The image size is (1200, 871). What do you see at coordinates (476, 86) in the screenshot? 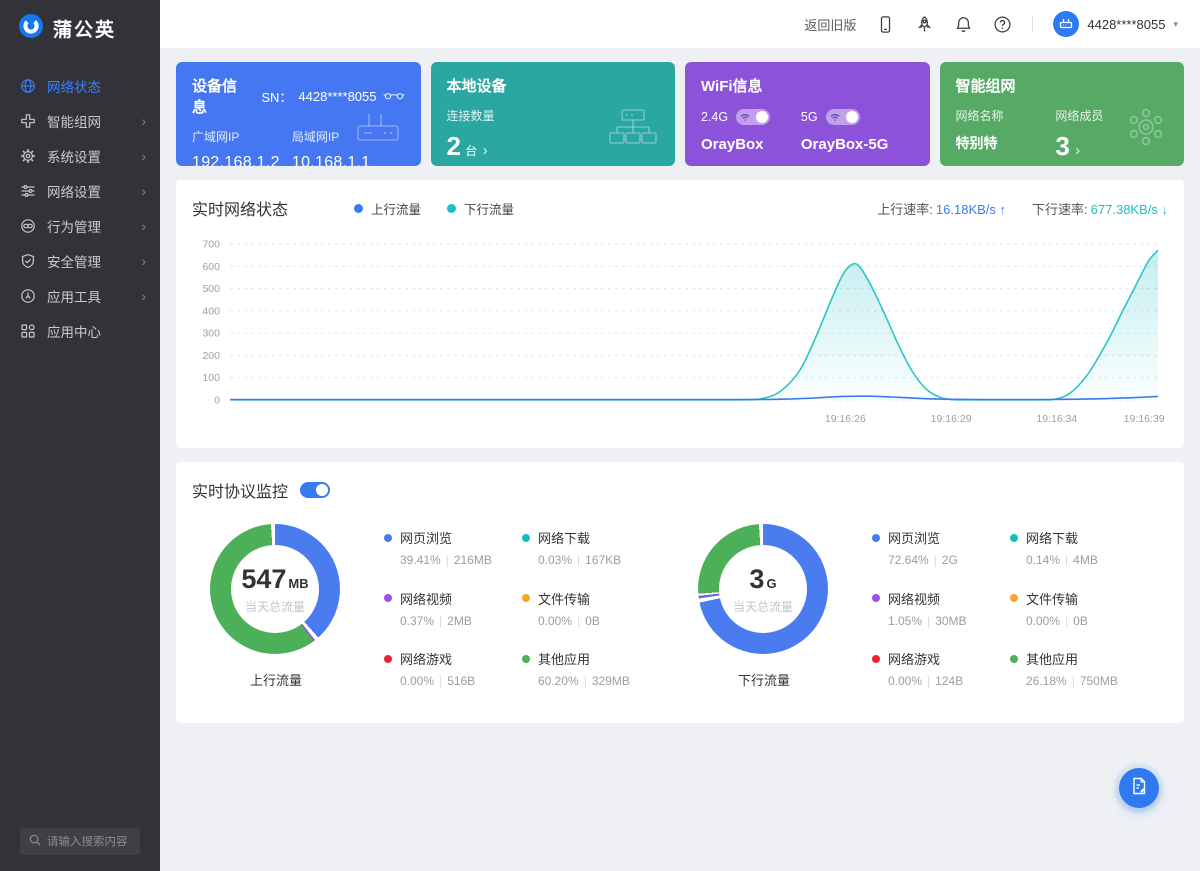
I see `local-card-title: 本地设备` at bounding box center [476, 86].